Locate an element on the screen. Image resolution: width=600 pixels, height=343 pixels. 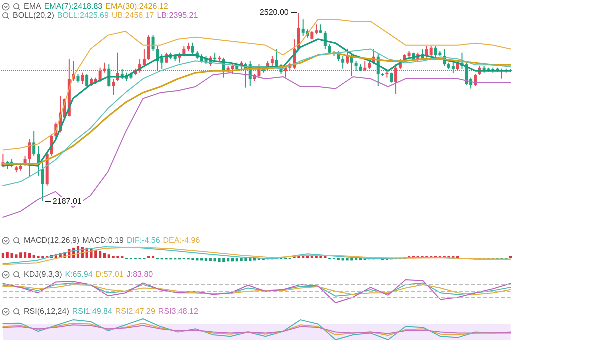
series-label: RSI3:48.12 is located at coordinates (178, 312).